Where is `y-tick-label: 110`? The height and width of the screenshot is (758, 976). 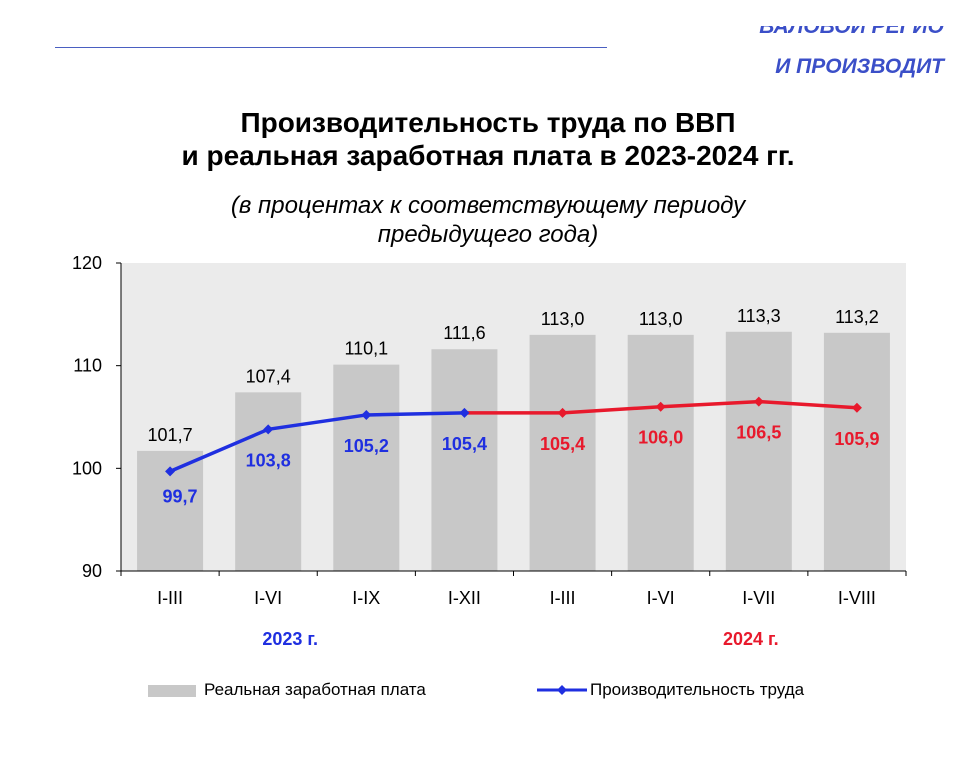
y-tick-label: 110 is located at coordinates (87, 366).